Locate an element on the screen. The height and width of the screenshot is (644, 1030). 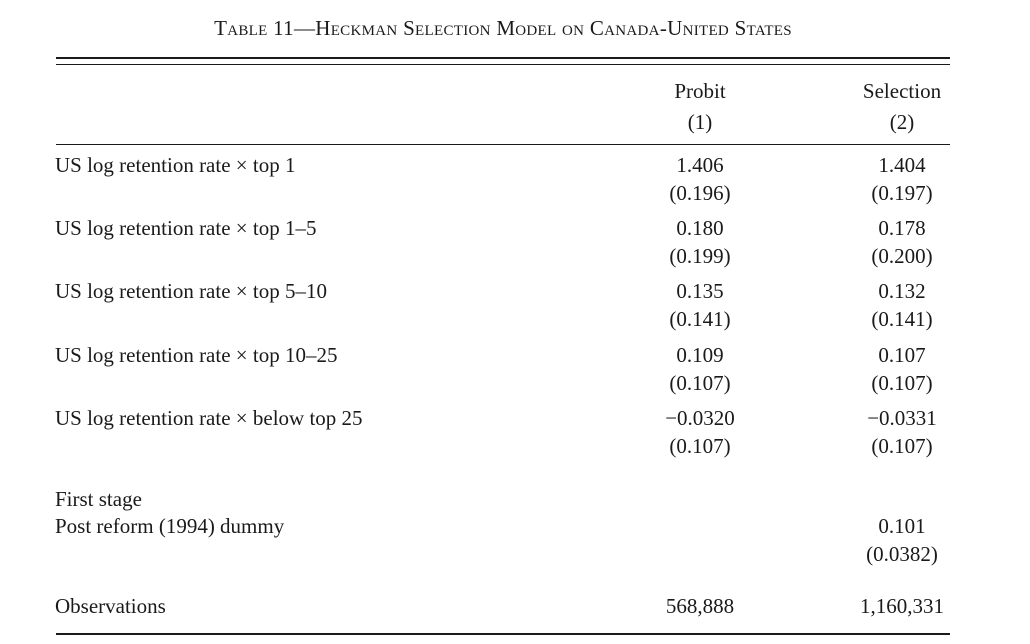
observations-label: Observations is located at coordinates (110, 606).